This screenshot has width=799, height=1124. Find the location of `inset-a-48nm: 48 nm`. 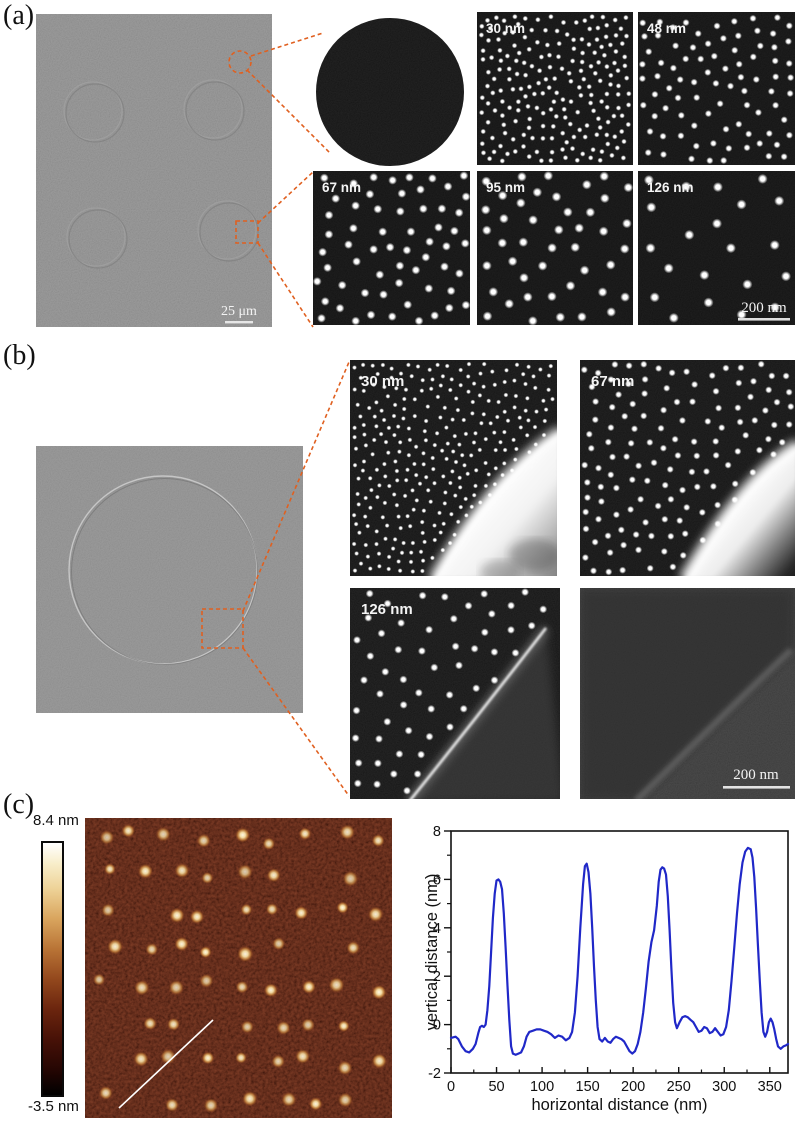

inset-a-48nm: 48 nm is located at coordinates (716, 88).